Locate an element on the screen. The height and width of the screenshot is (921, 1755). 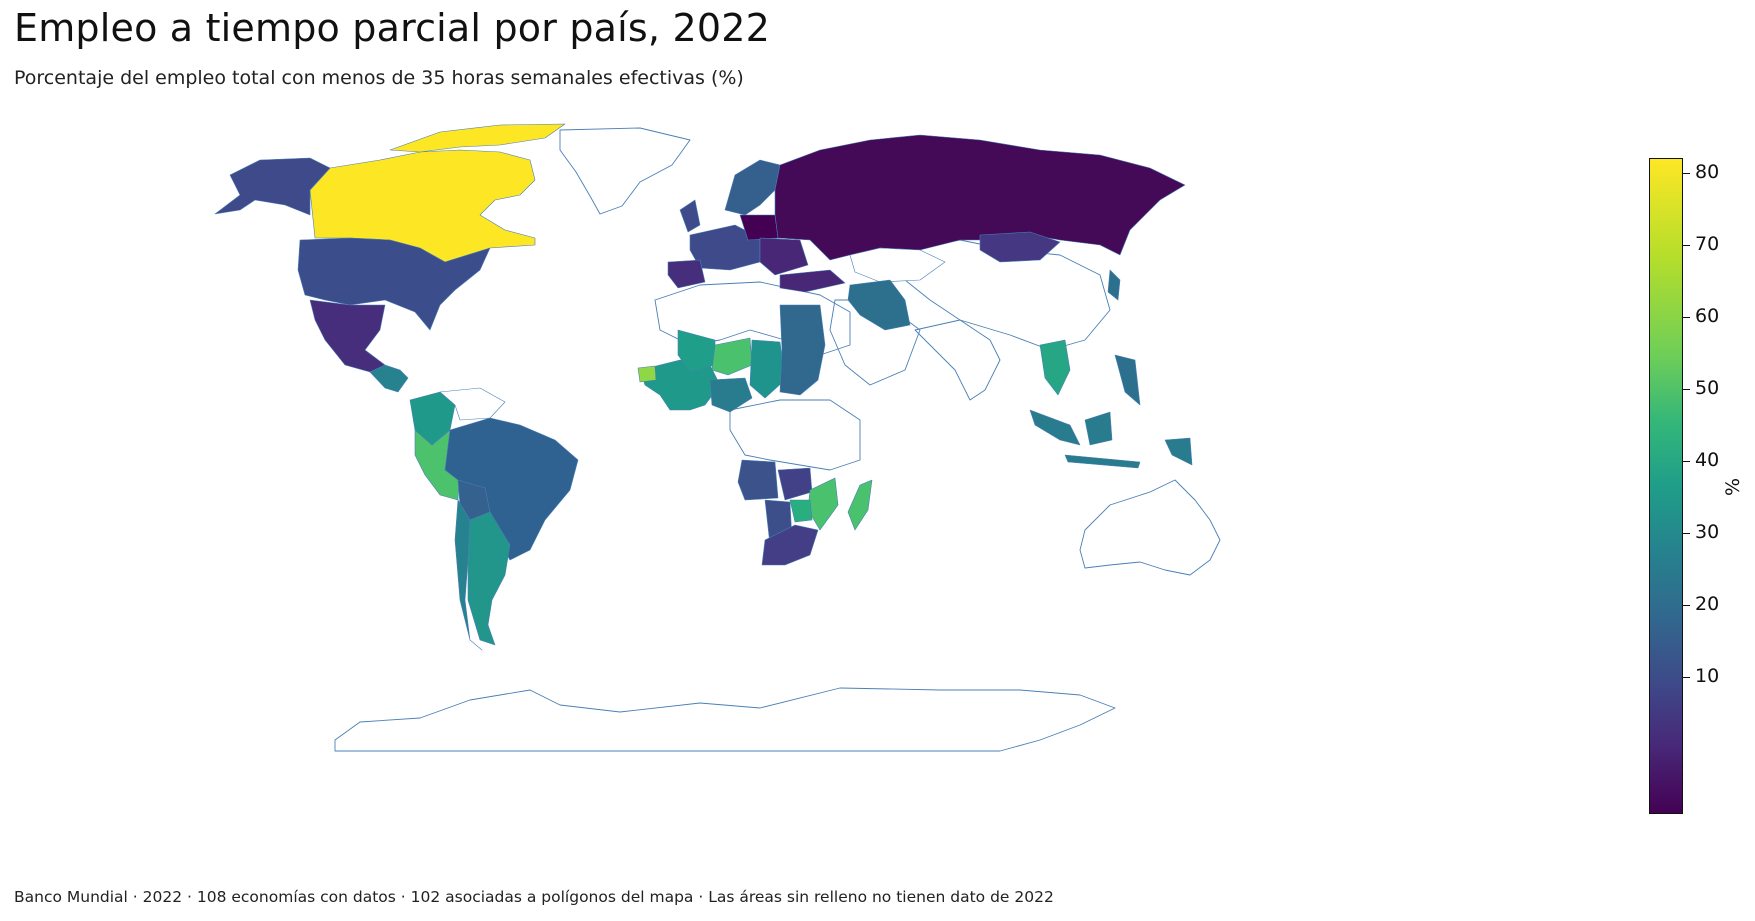
region-turkey is located at coordinates (812, 281).